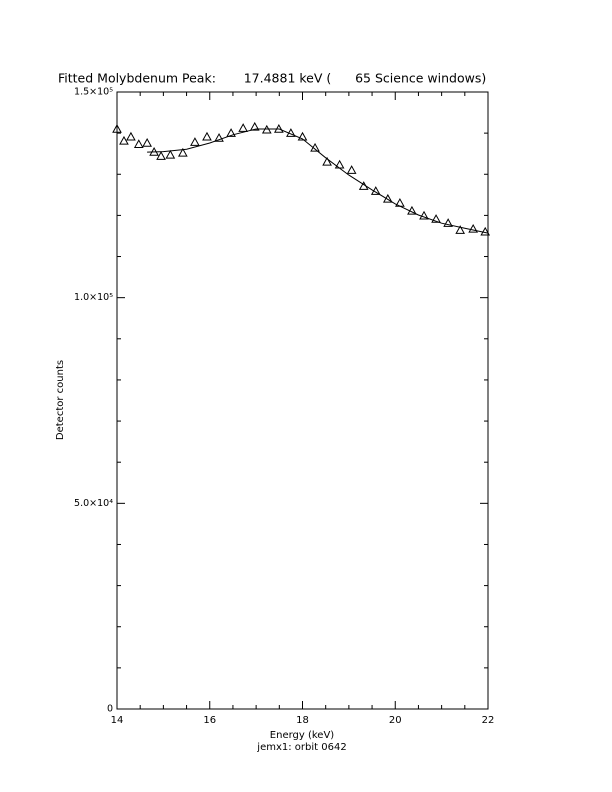 This screenshot has height=792, width=612. What do you see at coordinates (302, 735) in the screenshot?
I see `x-axis-label: Energy (keV)` at bounding box center [302, 735].